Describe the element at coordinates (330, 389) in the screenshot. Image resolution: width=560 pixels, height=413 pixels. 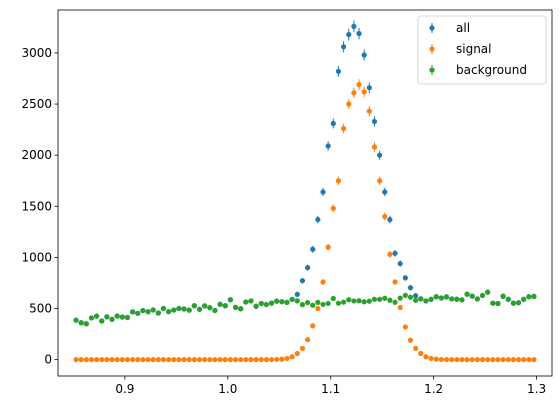
I see `x-tick-label: 1.1` at that location.